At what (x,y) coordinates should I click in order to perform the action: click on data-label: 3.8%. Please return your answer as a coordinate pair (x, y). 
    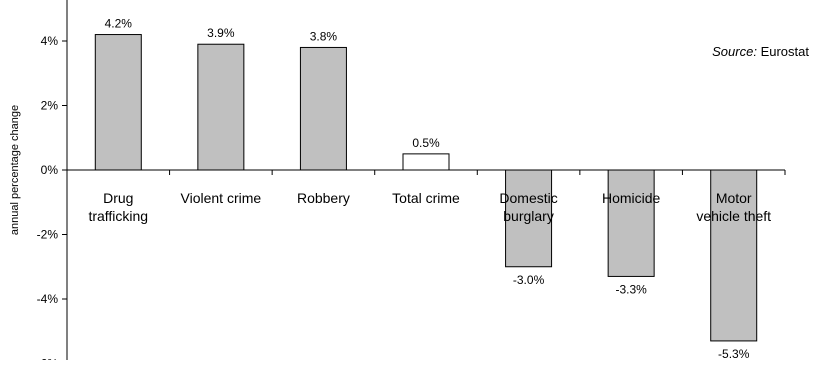
    Looking at the image, I should click on (324, 36).